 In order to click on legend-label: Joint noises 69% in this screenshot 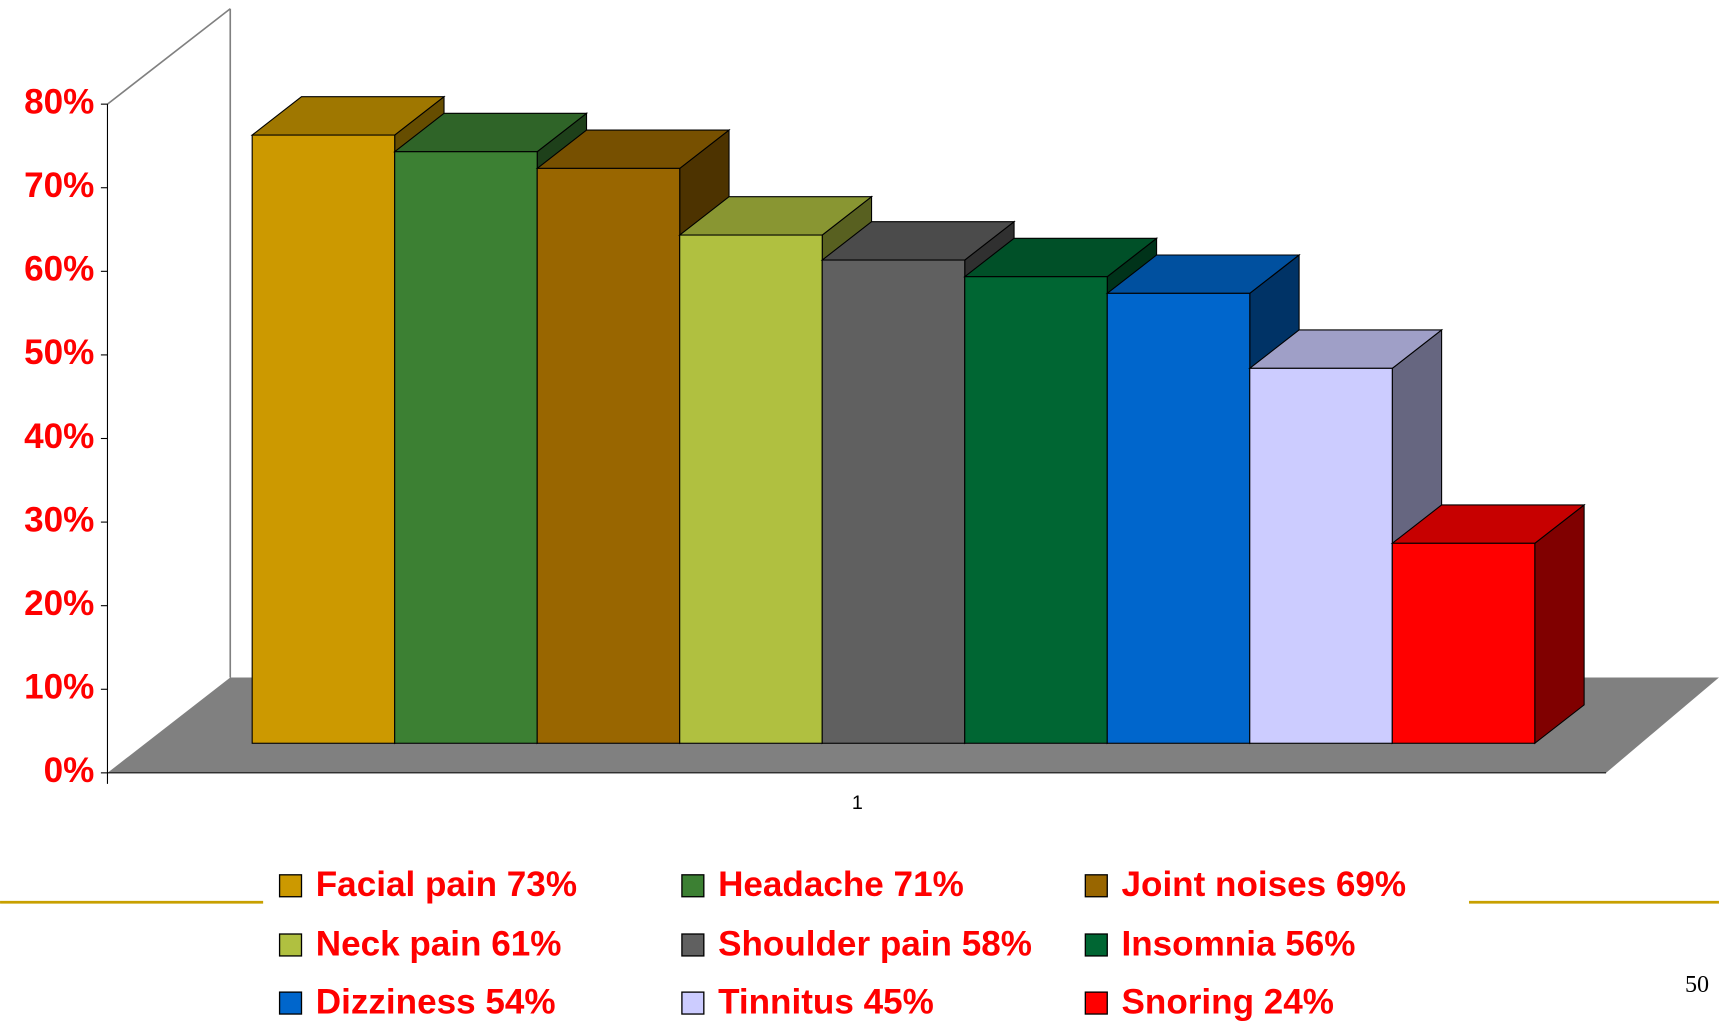, I will do `click(1264, 884)`.